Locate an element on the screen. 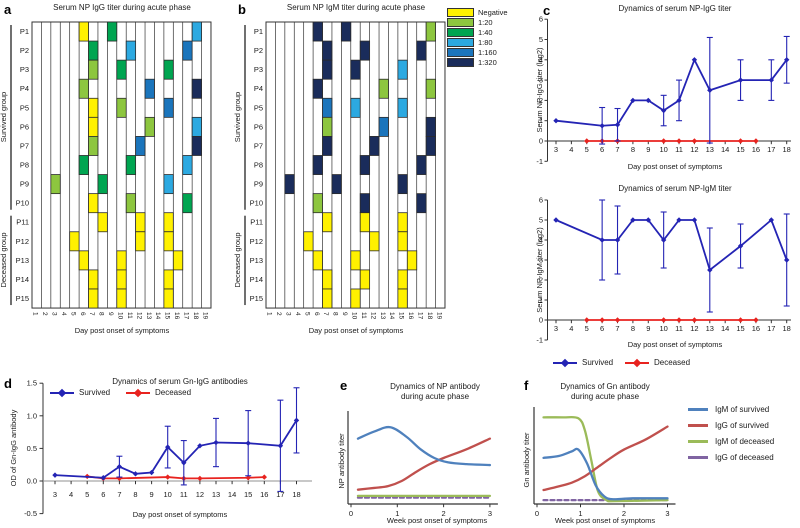 The image size is (800, 528). panel-f-title-line1: Dynamics of Gn antibody is located at coordinates (605, 386).